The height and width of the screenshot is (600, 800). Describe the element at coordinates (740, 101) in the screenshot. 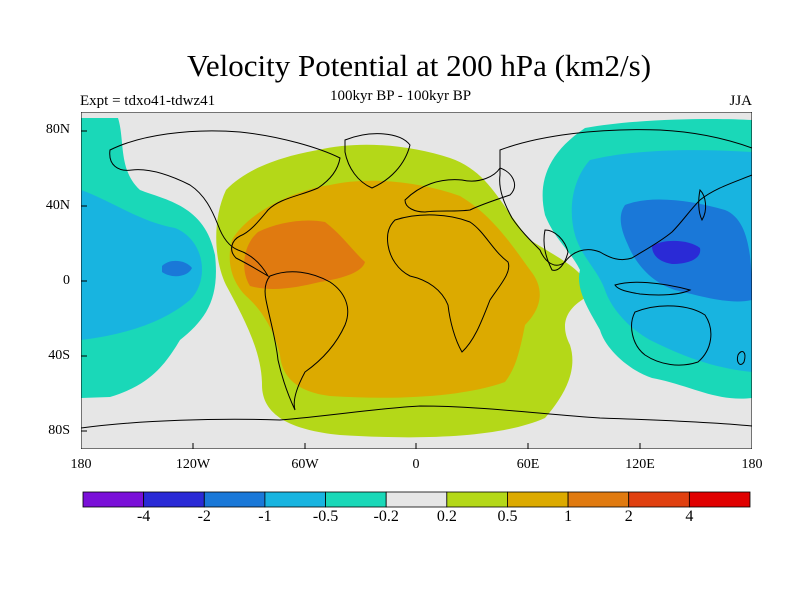

I see `season-label: JJA` at that location.